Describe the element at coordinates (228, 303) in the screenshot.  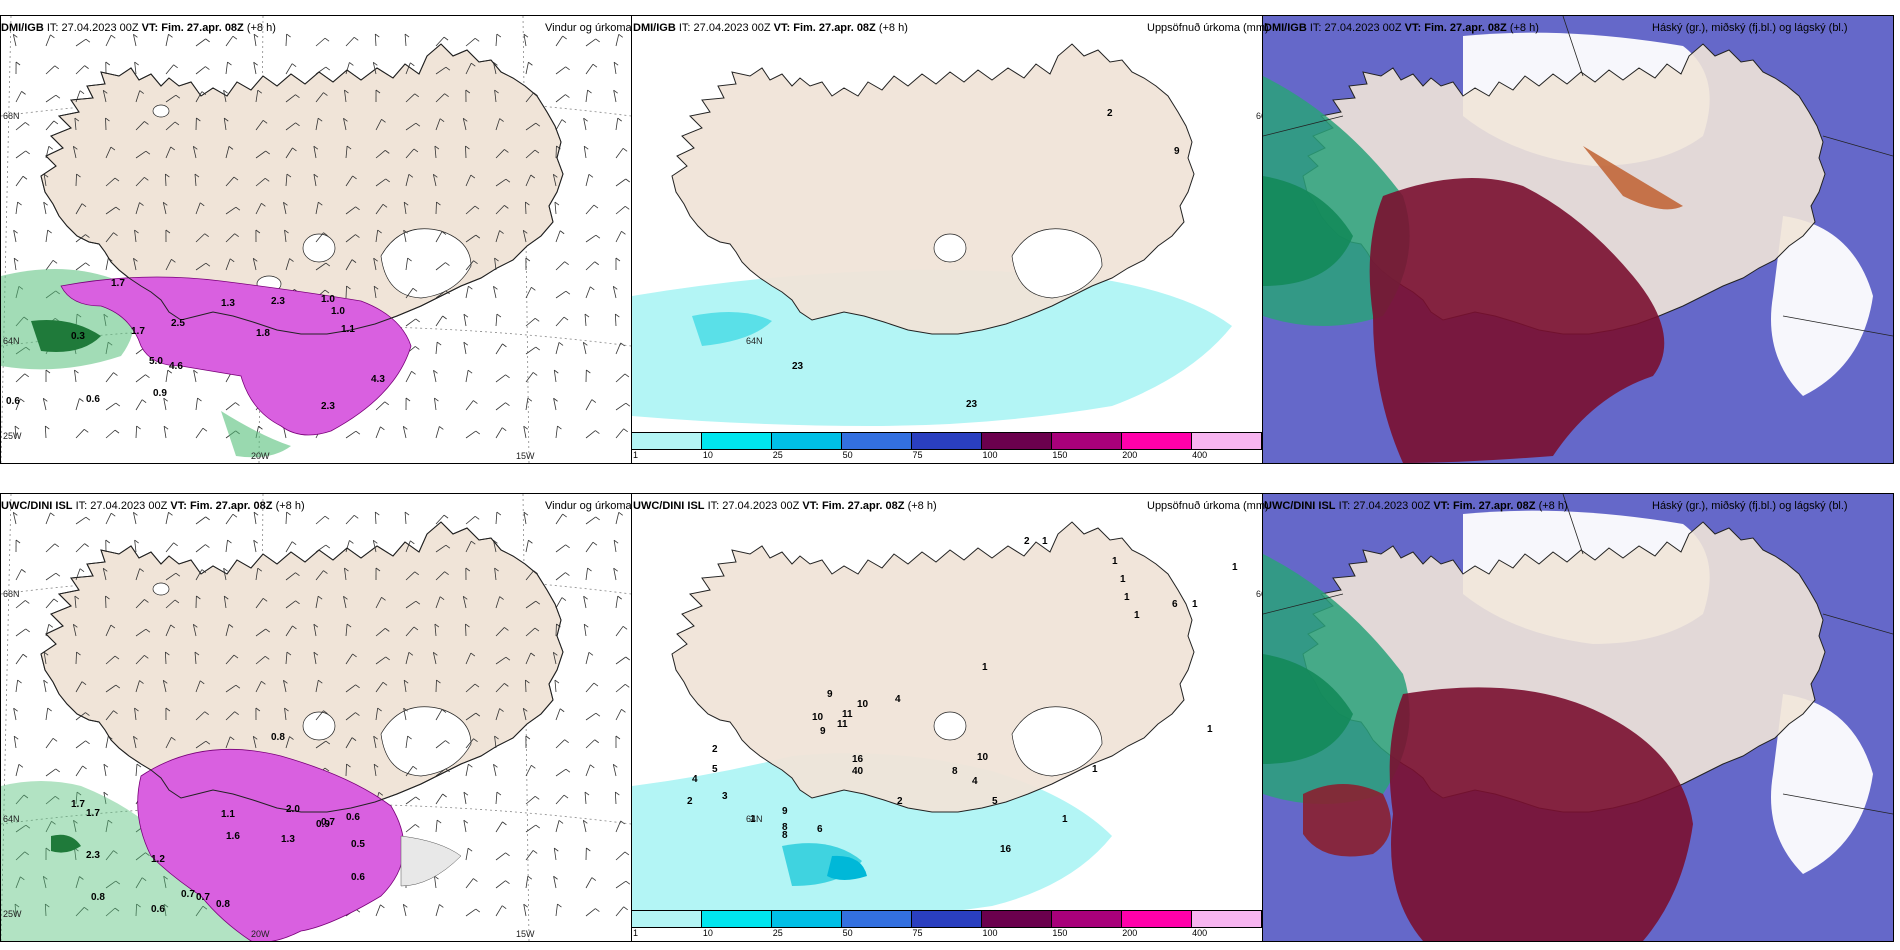
I see `value-label: 1.3` at that location.